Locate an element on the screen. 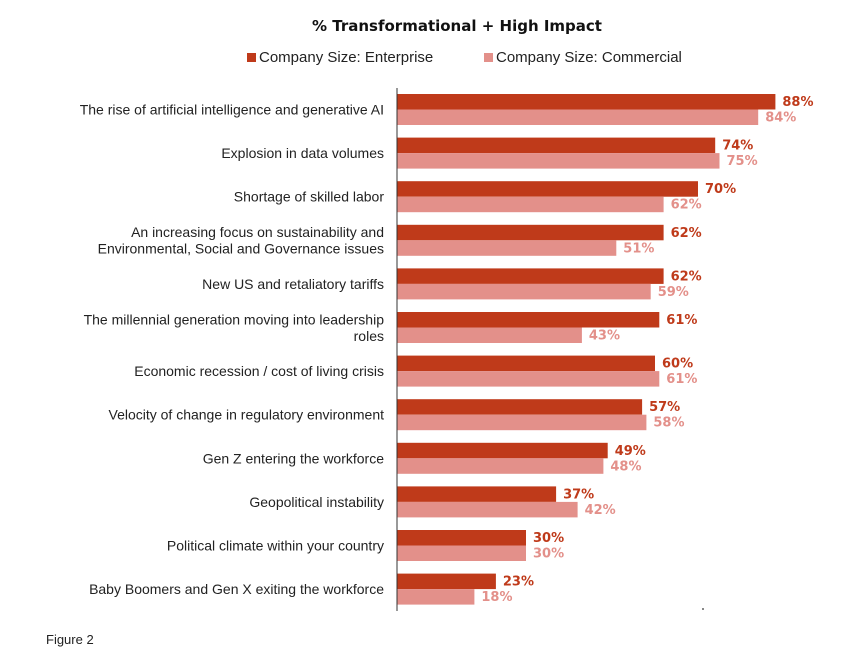 The height and width of the screenshot is (658, 851). category-label: Shortage of skilled labor is located at coordinates (309, 197).